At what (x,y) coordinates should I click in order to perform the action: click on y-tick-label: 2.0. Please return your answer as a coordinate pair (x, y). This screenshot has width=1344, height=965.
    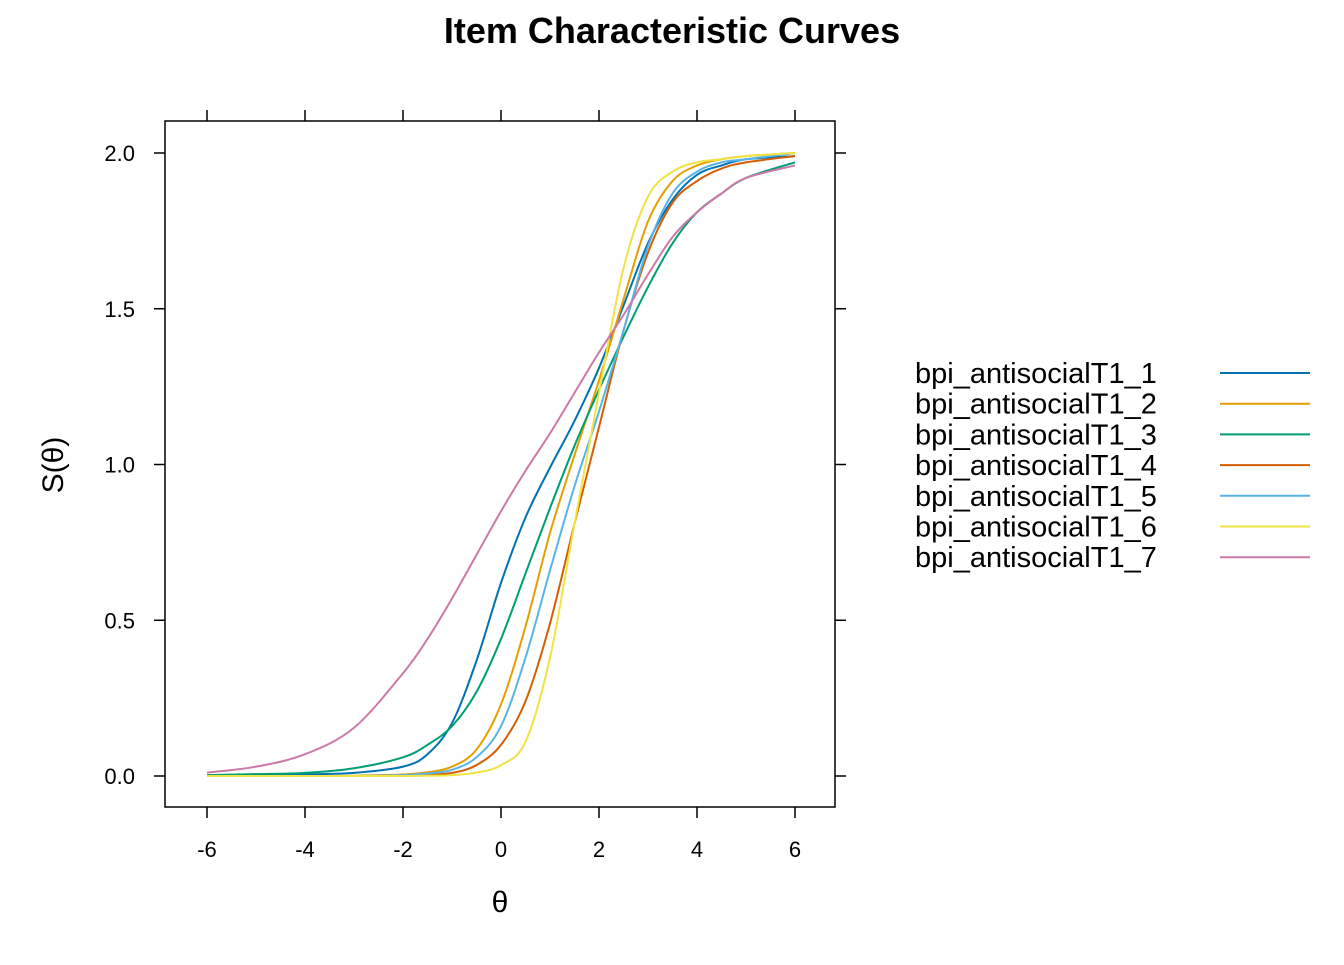
    Looking at the image, I should click on (119, 153).